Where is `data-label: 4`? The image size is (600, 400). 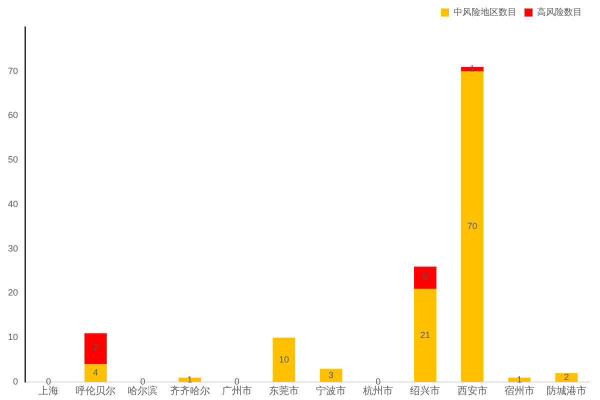
data-label: 4 is located at coordinates (95, 373).